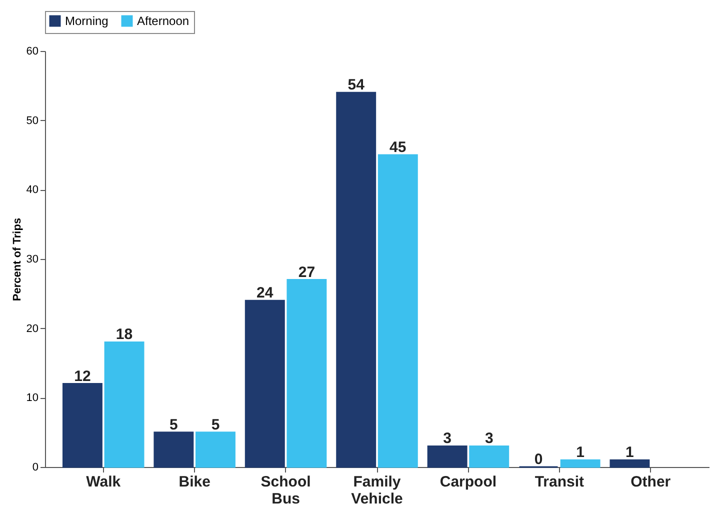 The height and width of the screenshot is (514, 721). What do you see at coordinates (285, 491) in the screenshot?
I see `x-tick-label: School Bus` at bounding box center [285, 491].